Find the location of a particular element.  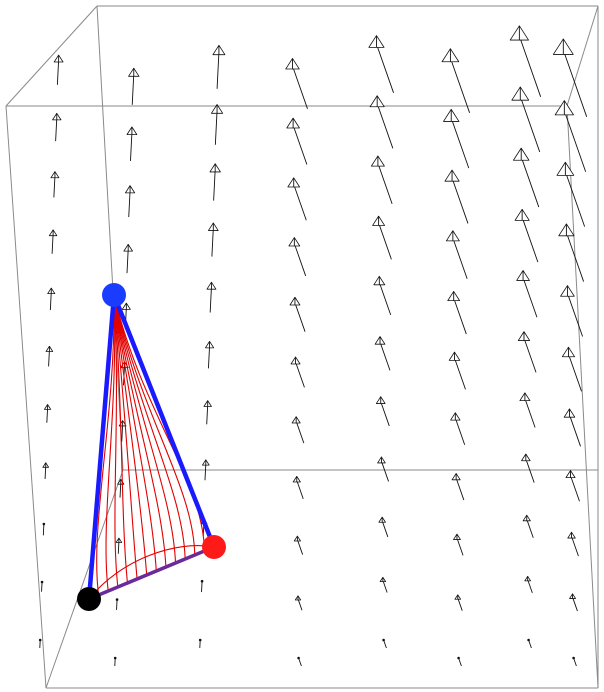

simplex-edge-left is located at coordinates (101, 447).